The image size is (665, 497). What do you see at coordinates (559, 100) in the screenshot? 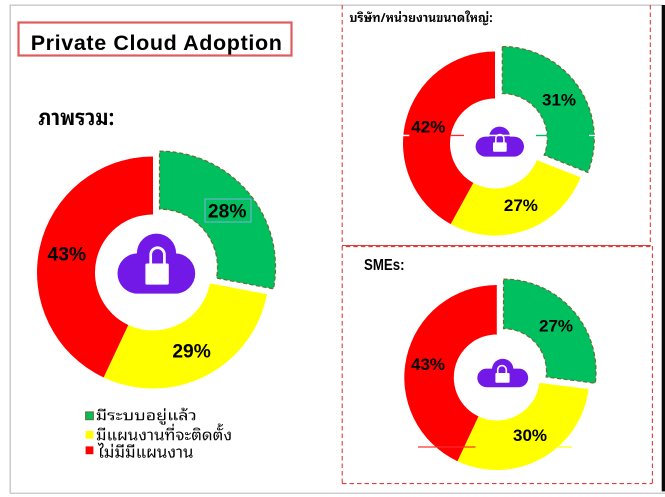
I see `svg-text: 31%` at bounding box center [559, 100].